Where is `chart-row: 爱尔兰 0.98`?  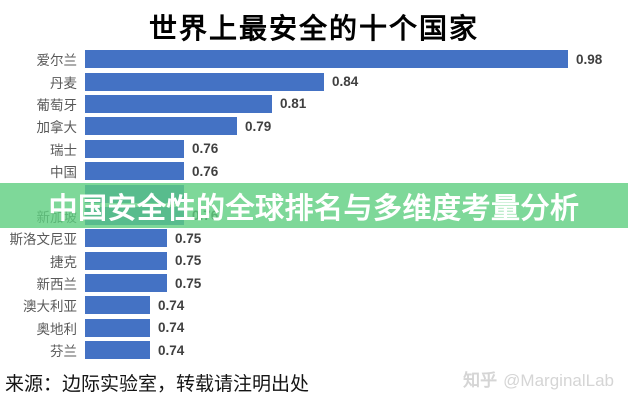 chart-row: 爱尔兰 0.98 is located at coordinates (314, 59).